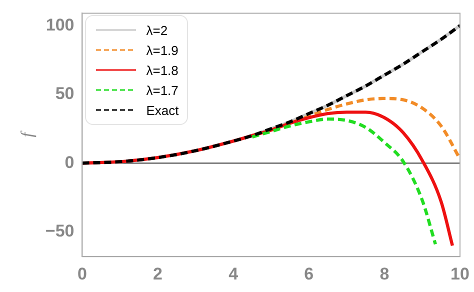 The width and height of the screenshot is (474, 292). Describe the element at coordinates (162, 90) in the screenshot. I see `legend-label: λ=1.7` at that location.